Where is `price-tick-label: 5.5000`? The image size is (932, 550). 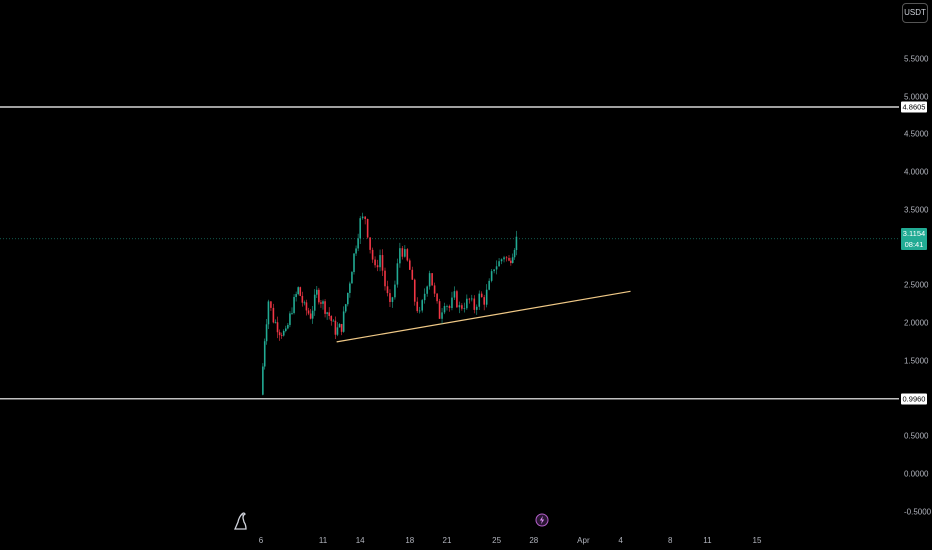
price-tick-label: 5.5000 is located at coordinates (916, 59).